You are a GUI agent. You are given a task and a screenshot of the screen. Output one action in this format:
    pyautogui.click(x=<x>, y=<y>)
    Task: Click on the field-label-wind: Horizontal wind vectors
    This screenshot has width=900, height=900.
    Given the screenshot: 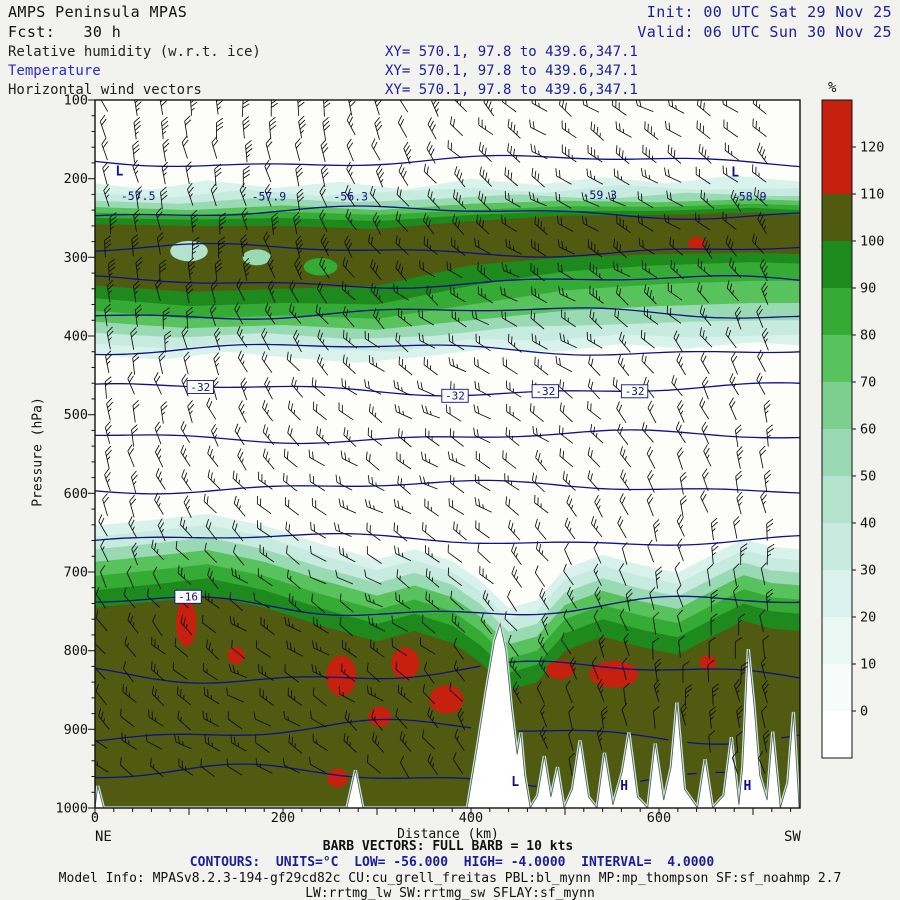 What is the action you would take?
    pyautogui.click(x=105, y=90)
    